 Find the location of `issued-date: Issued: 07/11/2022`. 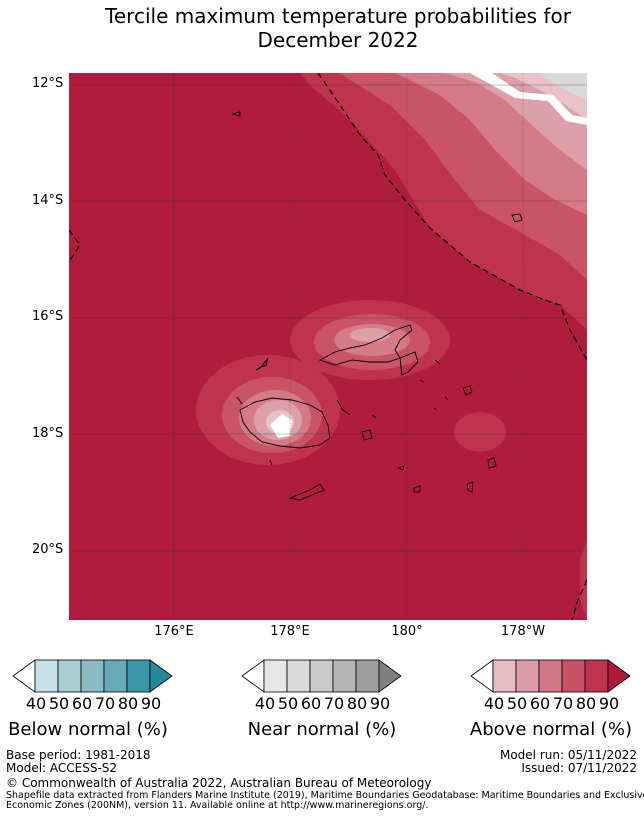

issued-date: Issued: 07/11/2022 is located at coordinates (579, 768).